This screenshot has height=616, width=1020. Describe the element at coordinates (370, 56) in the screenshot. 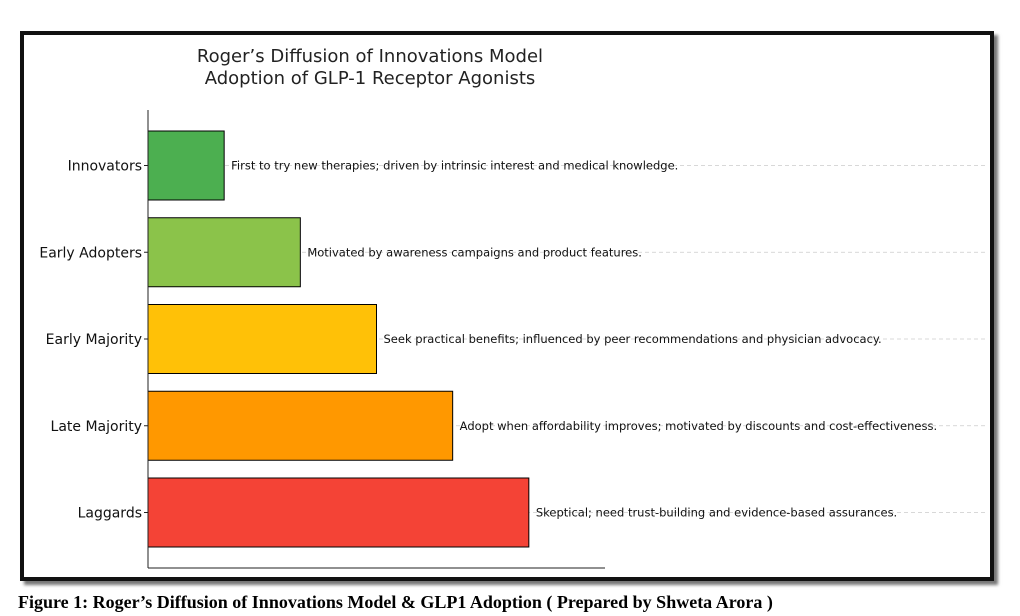

I see `chart-title-line-1: Roger’s Diffusion of Innovations Model` at that location.